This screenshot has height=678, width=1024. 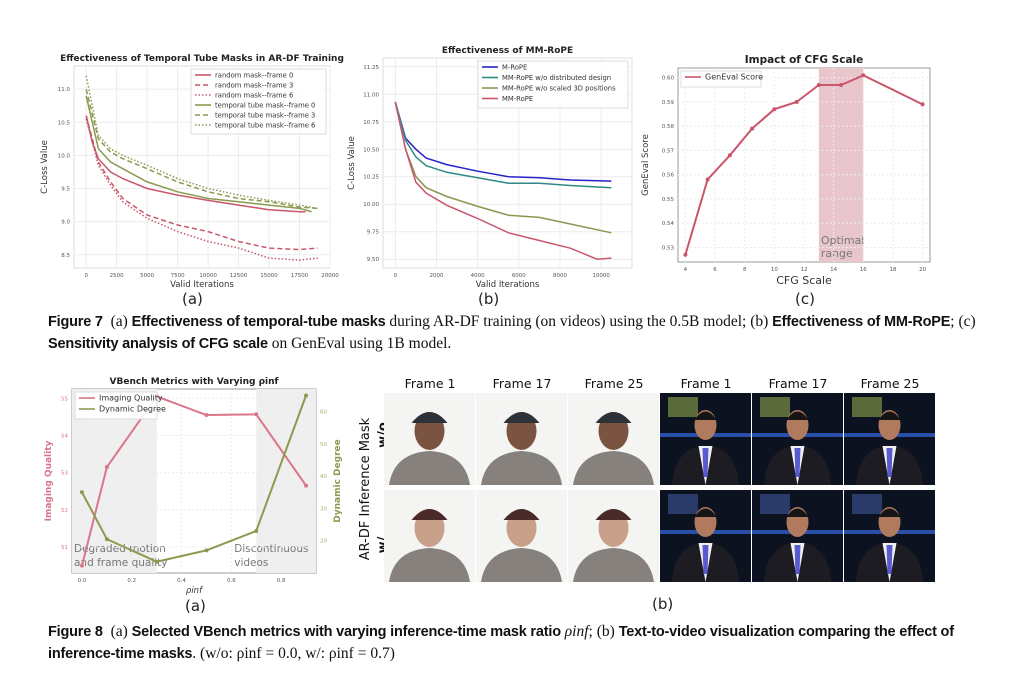 What do you see at coordinates (837, 253) in the screenshot?
I see `shaded-region-label: range` at bounding box center [837, 253].